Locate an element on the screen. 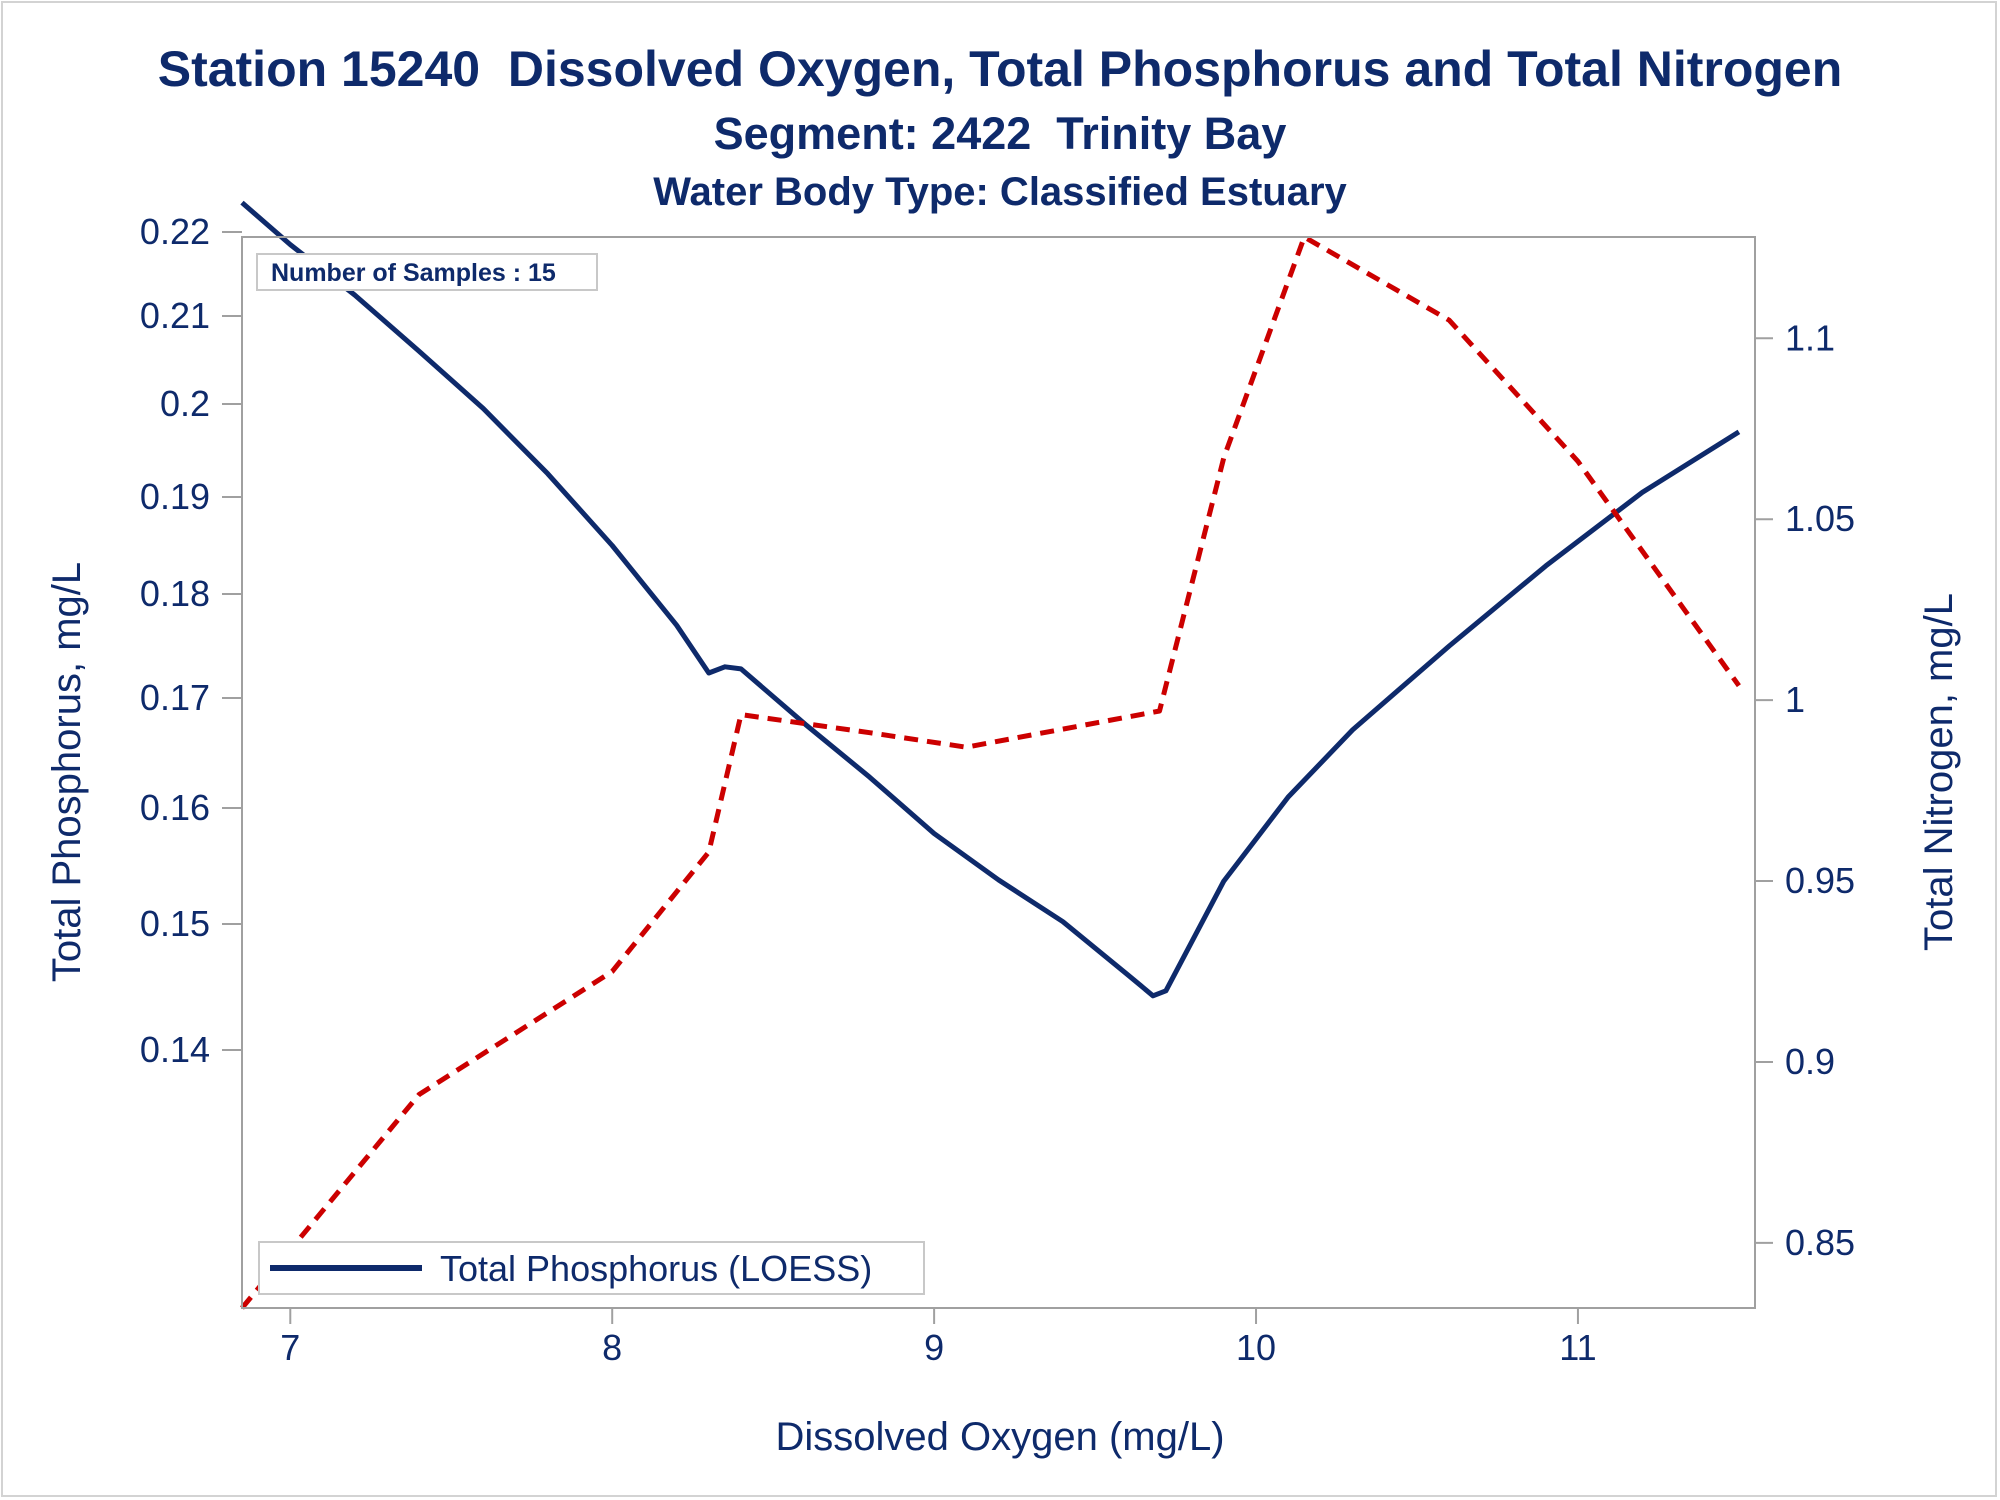 The width and height of the screenshot is (2000, 1500). y-right-tick-label: 0.9 is located at coordinates (1810, 1061).